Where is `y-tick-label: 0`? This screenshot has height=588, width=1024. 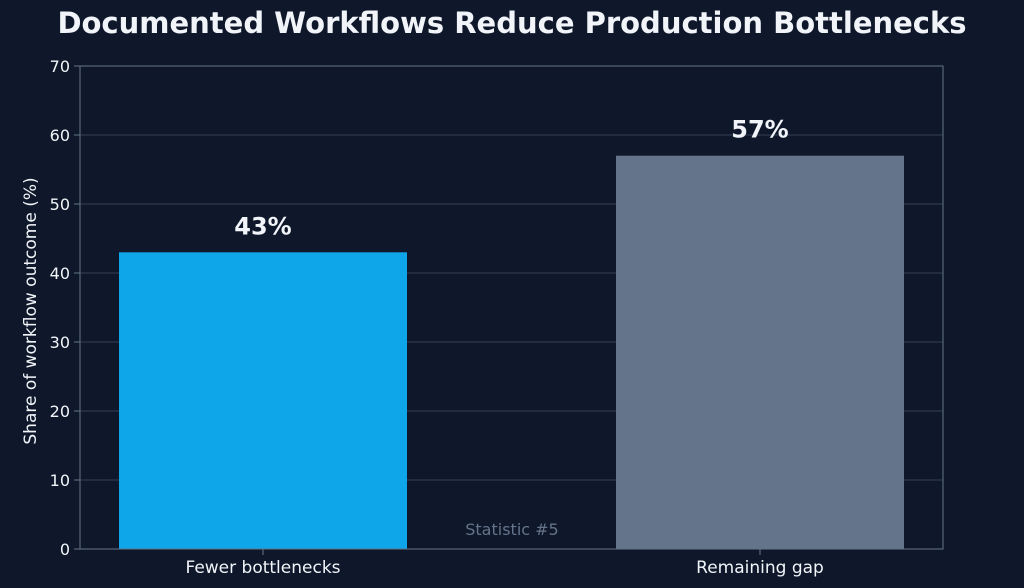 y-tick-label: 0 is located at coordinates (65, 549).